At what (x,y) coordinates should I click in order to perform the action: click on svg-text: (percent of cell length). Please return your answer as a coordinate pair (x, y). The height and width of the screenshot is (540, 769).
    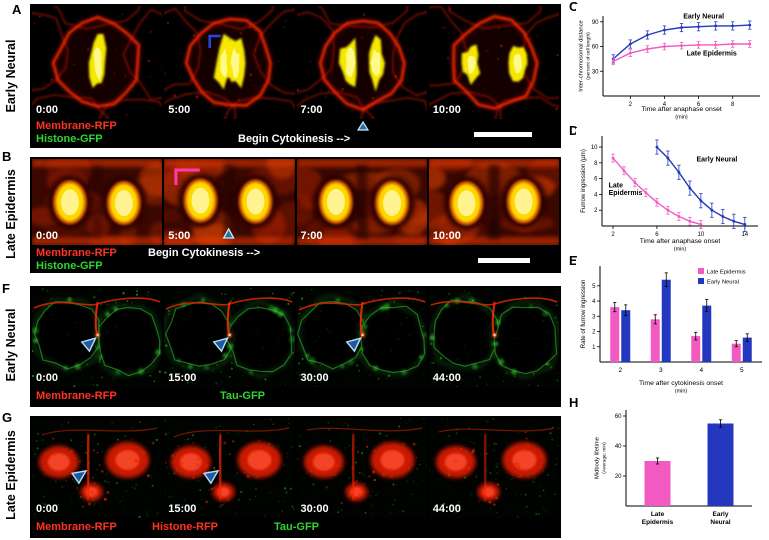
    Looking at the image, I should click on (589, 56).